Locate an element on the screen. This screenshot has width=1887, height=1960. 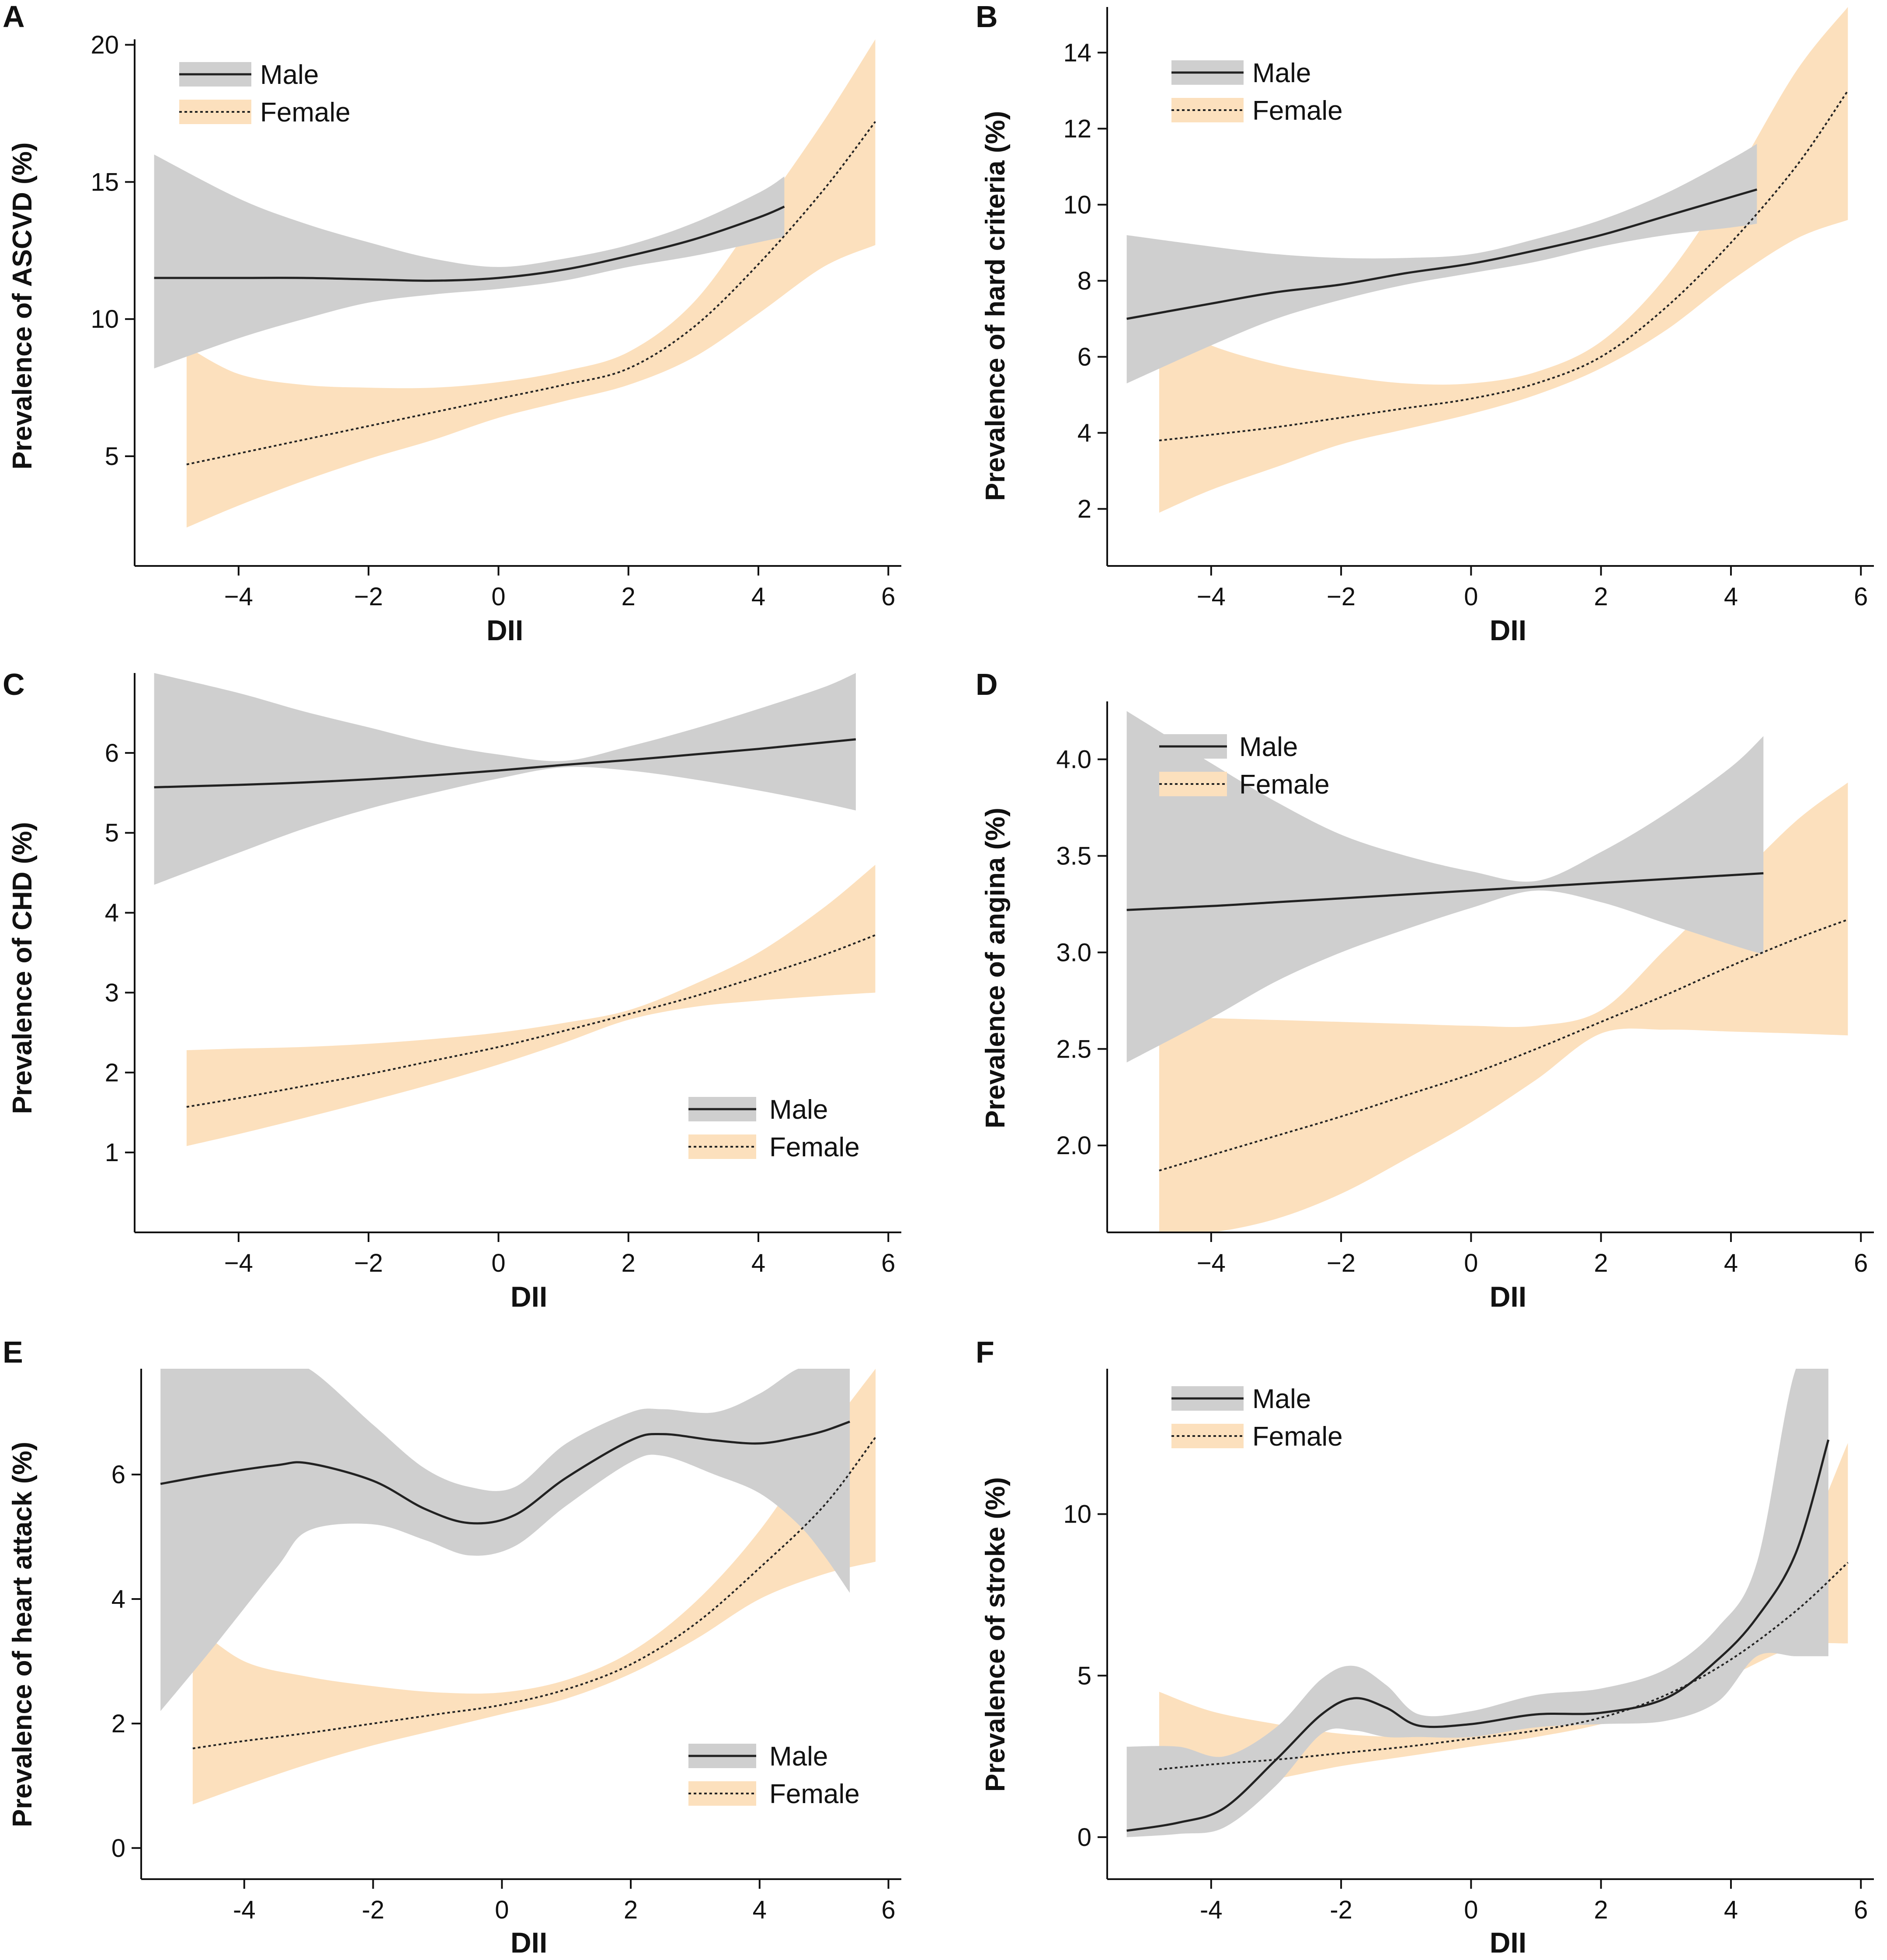
x-tick-label-c: 2 is located at coordinates (629, 1263).